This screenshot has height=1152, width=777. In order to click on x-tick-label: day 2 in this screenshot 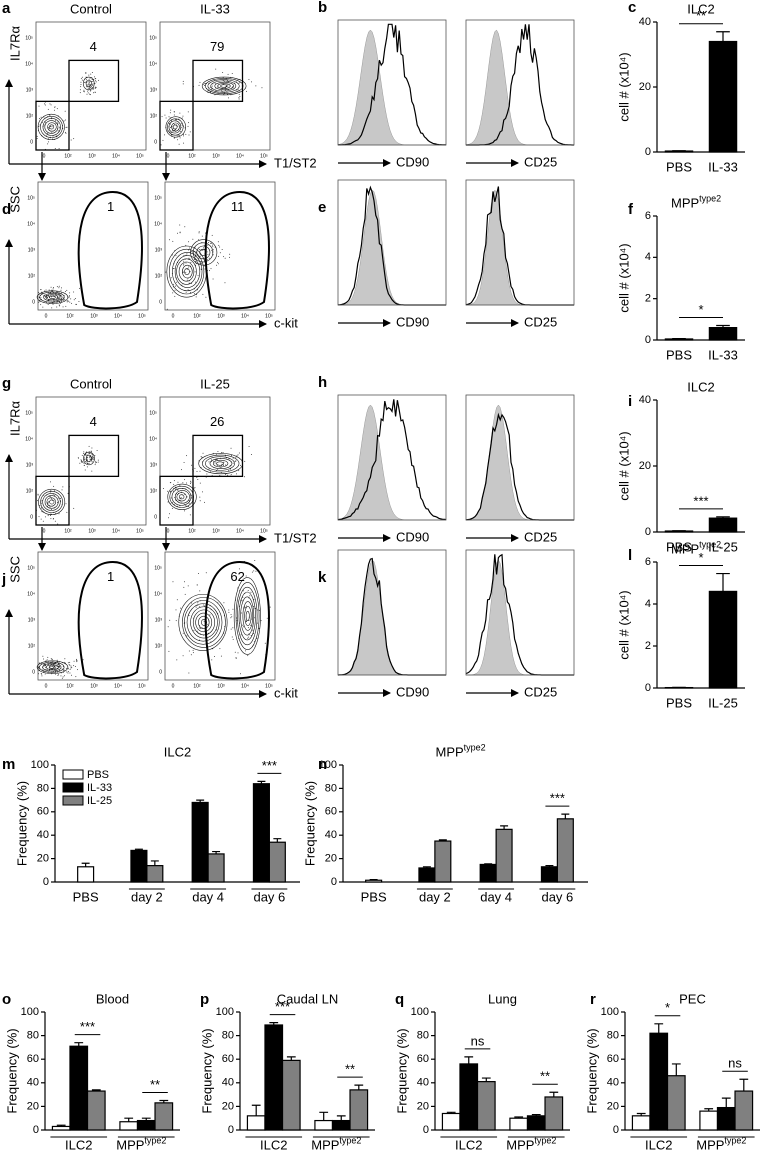, I will do `click(435, 896)`.